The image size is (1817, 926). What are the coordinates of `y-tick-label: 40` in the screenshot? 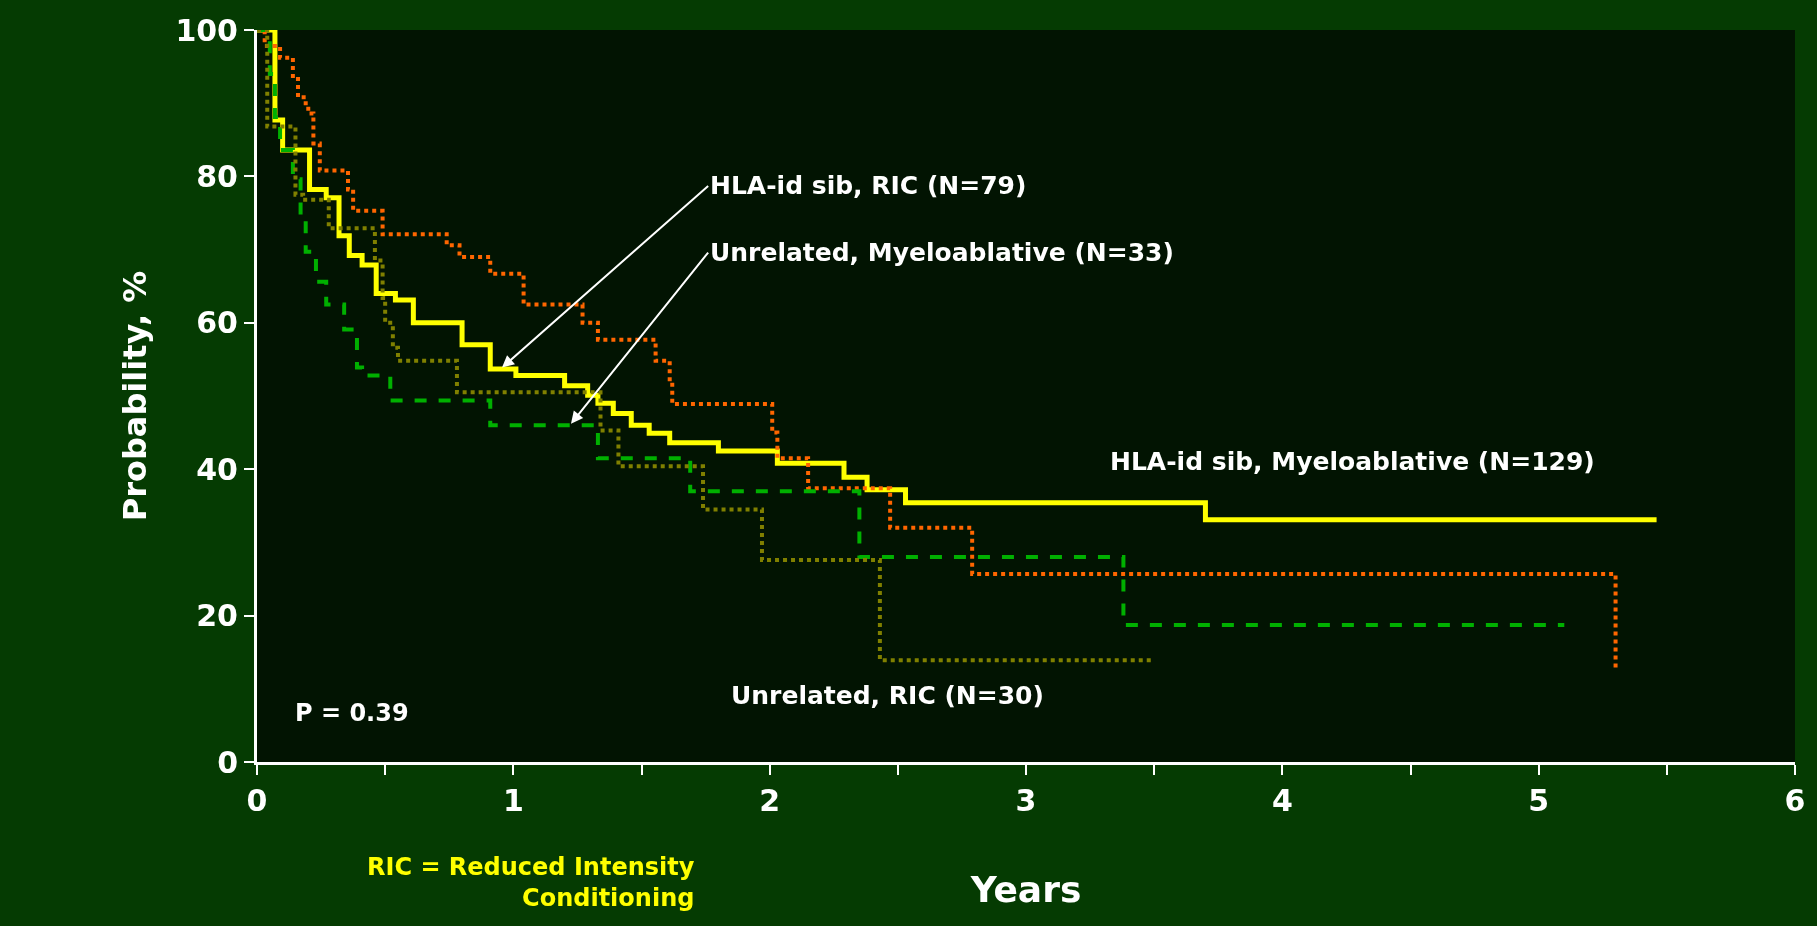 It's located at (217, 469).